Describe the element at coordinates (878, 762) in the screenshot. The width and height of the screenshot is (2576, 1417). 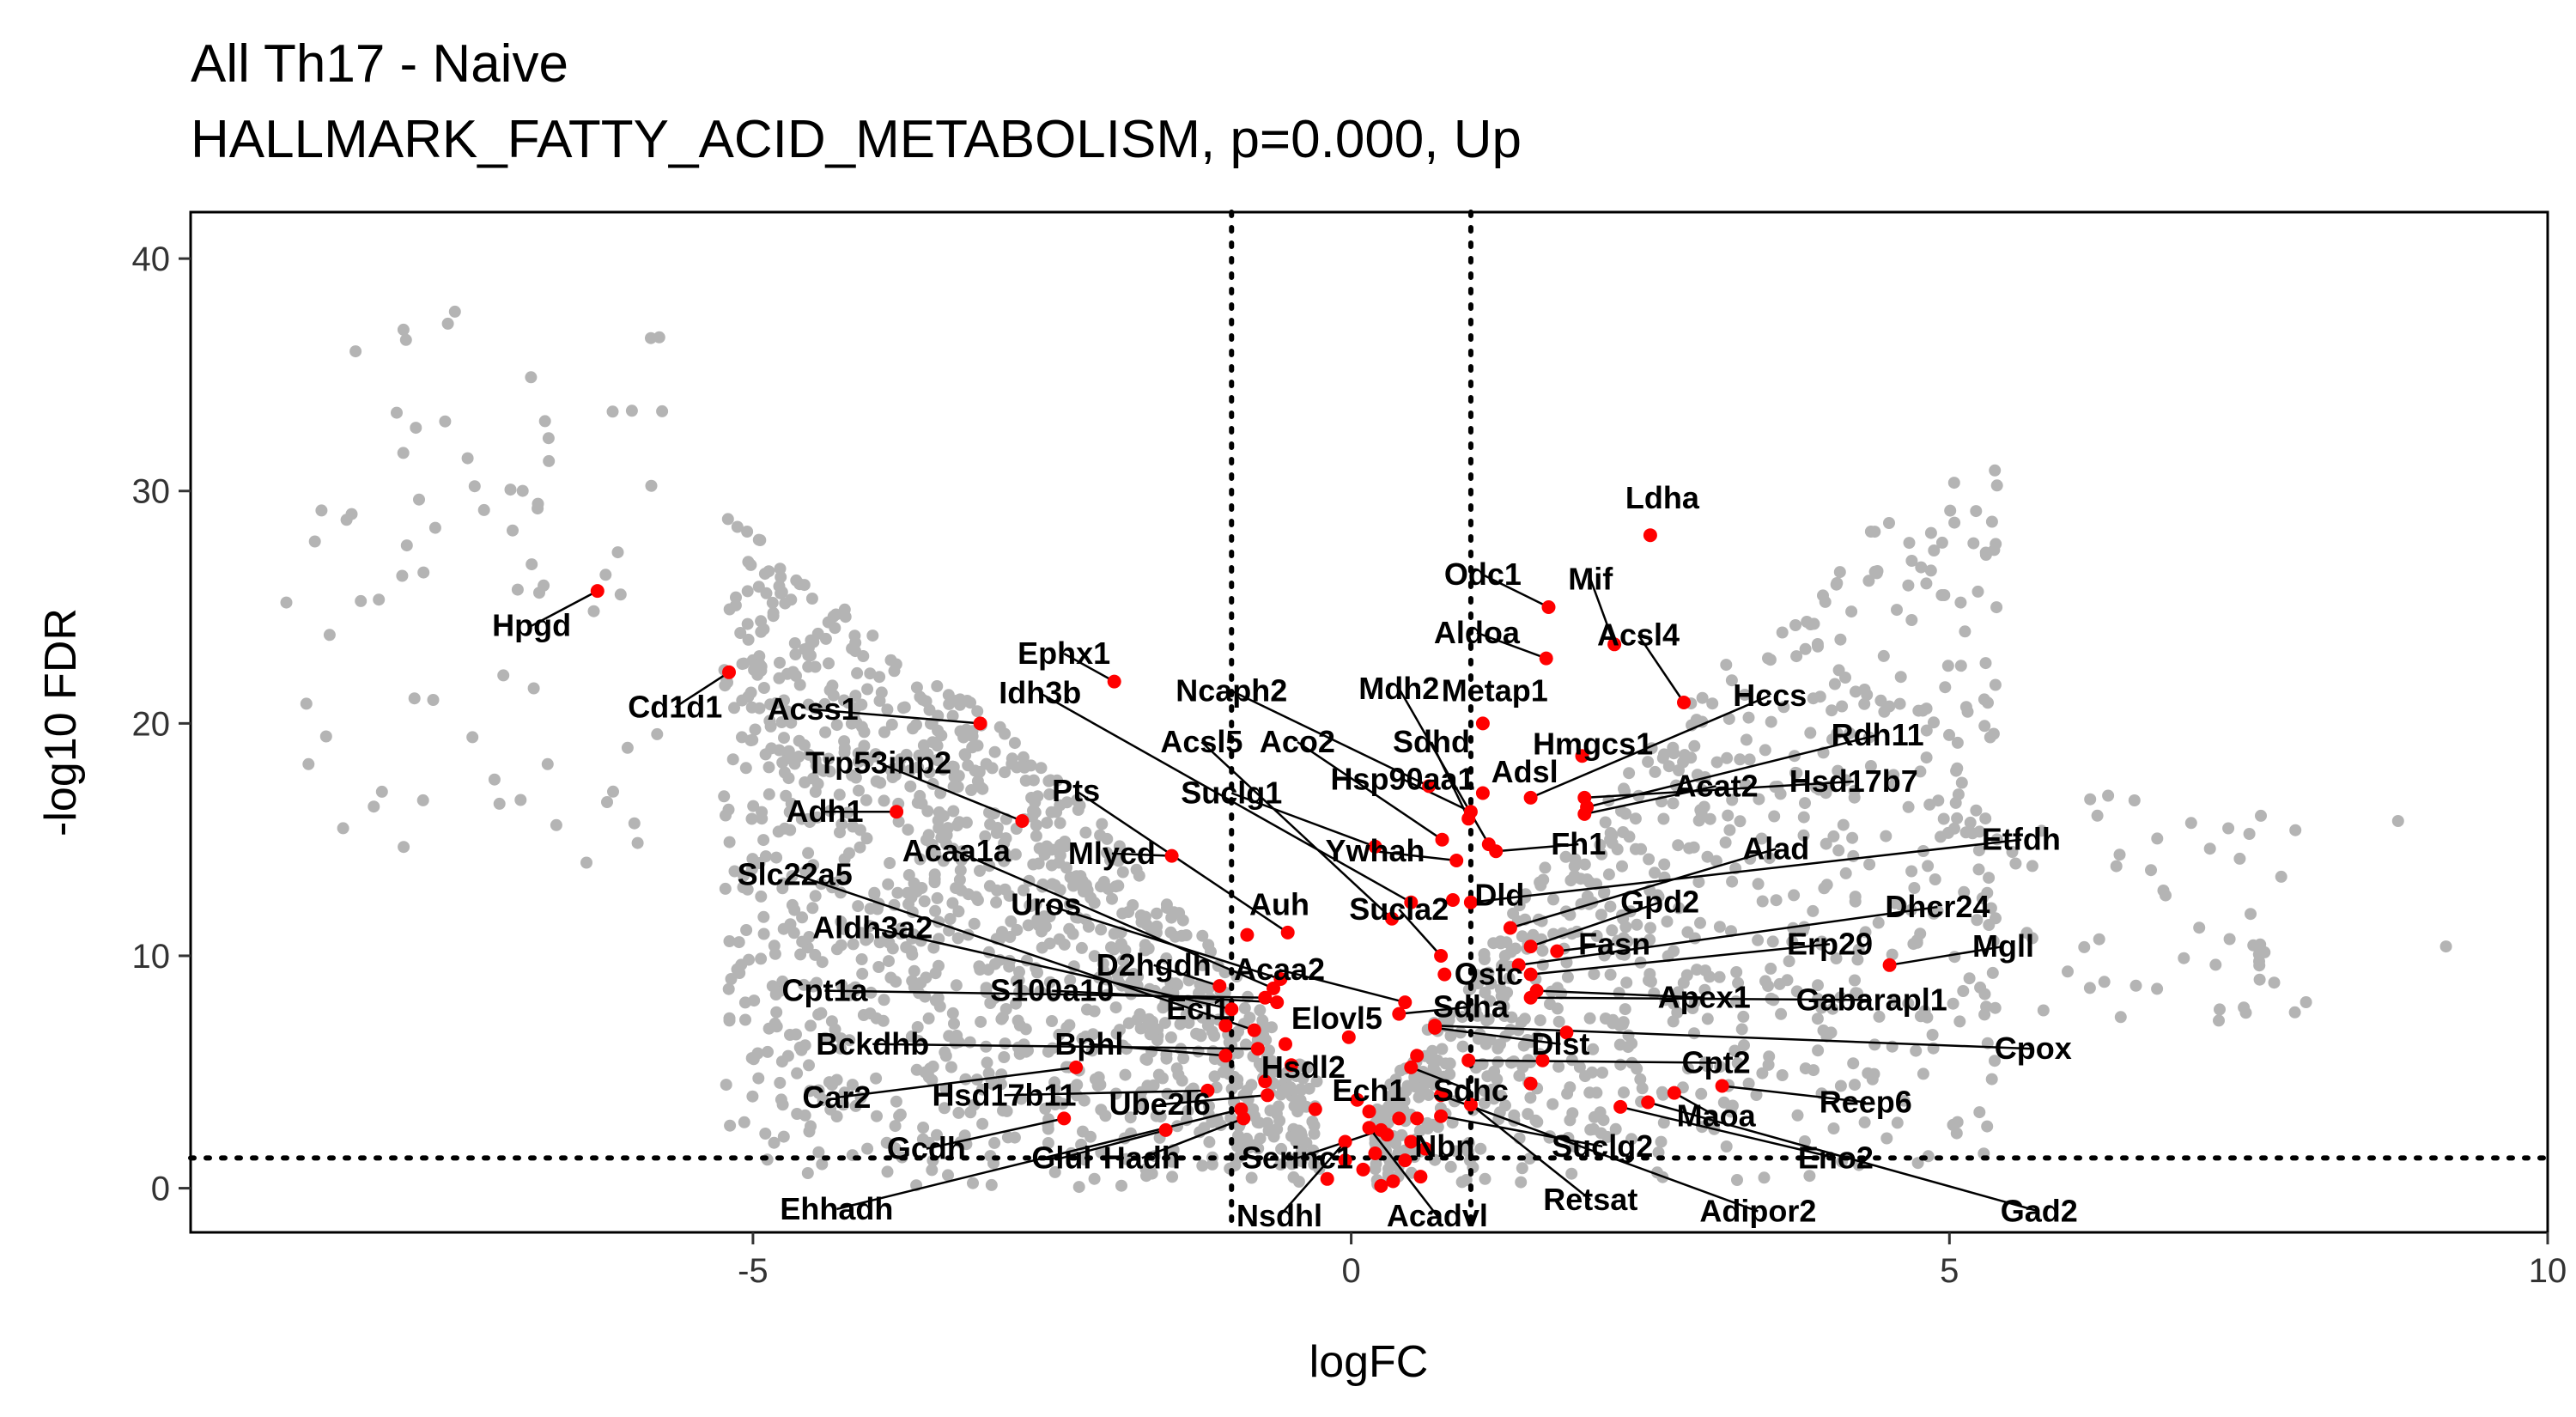
I see `gene-label: Trp53inp2` at that location.